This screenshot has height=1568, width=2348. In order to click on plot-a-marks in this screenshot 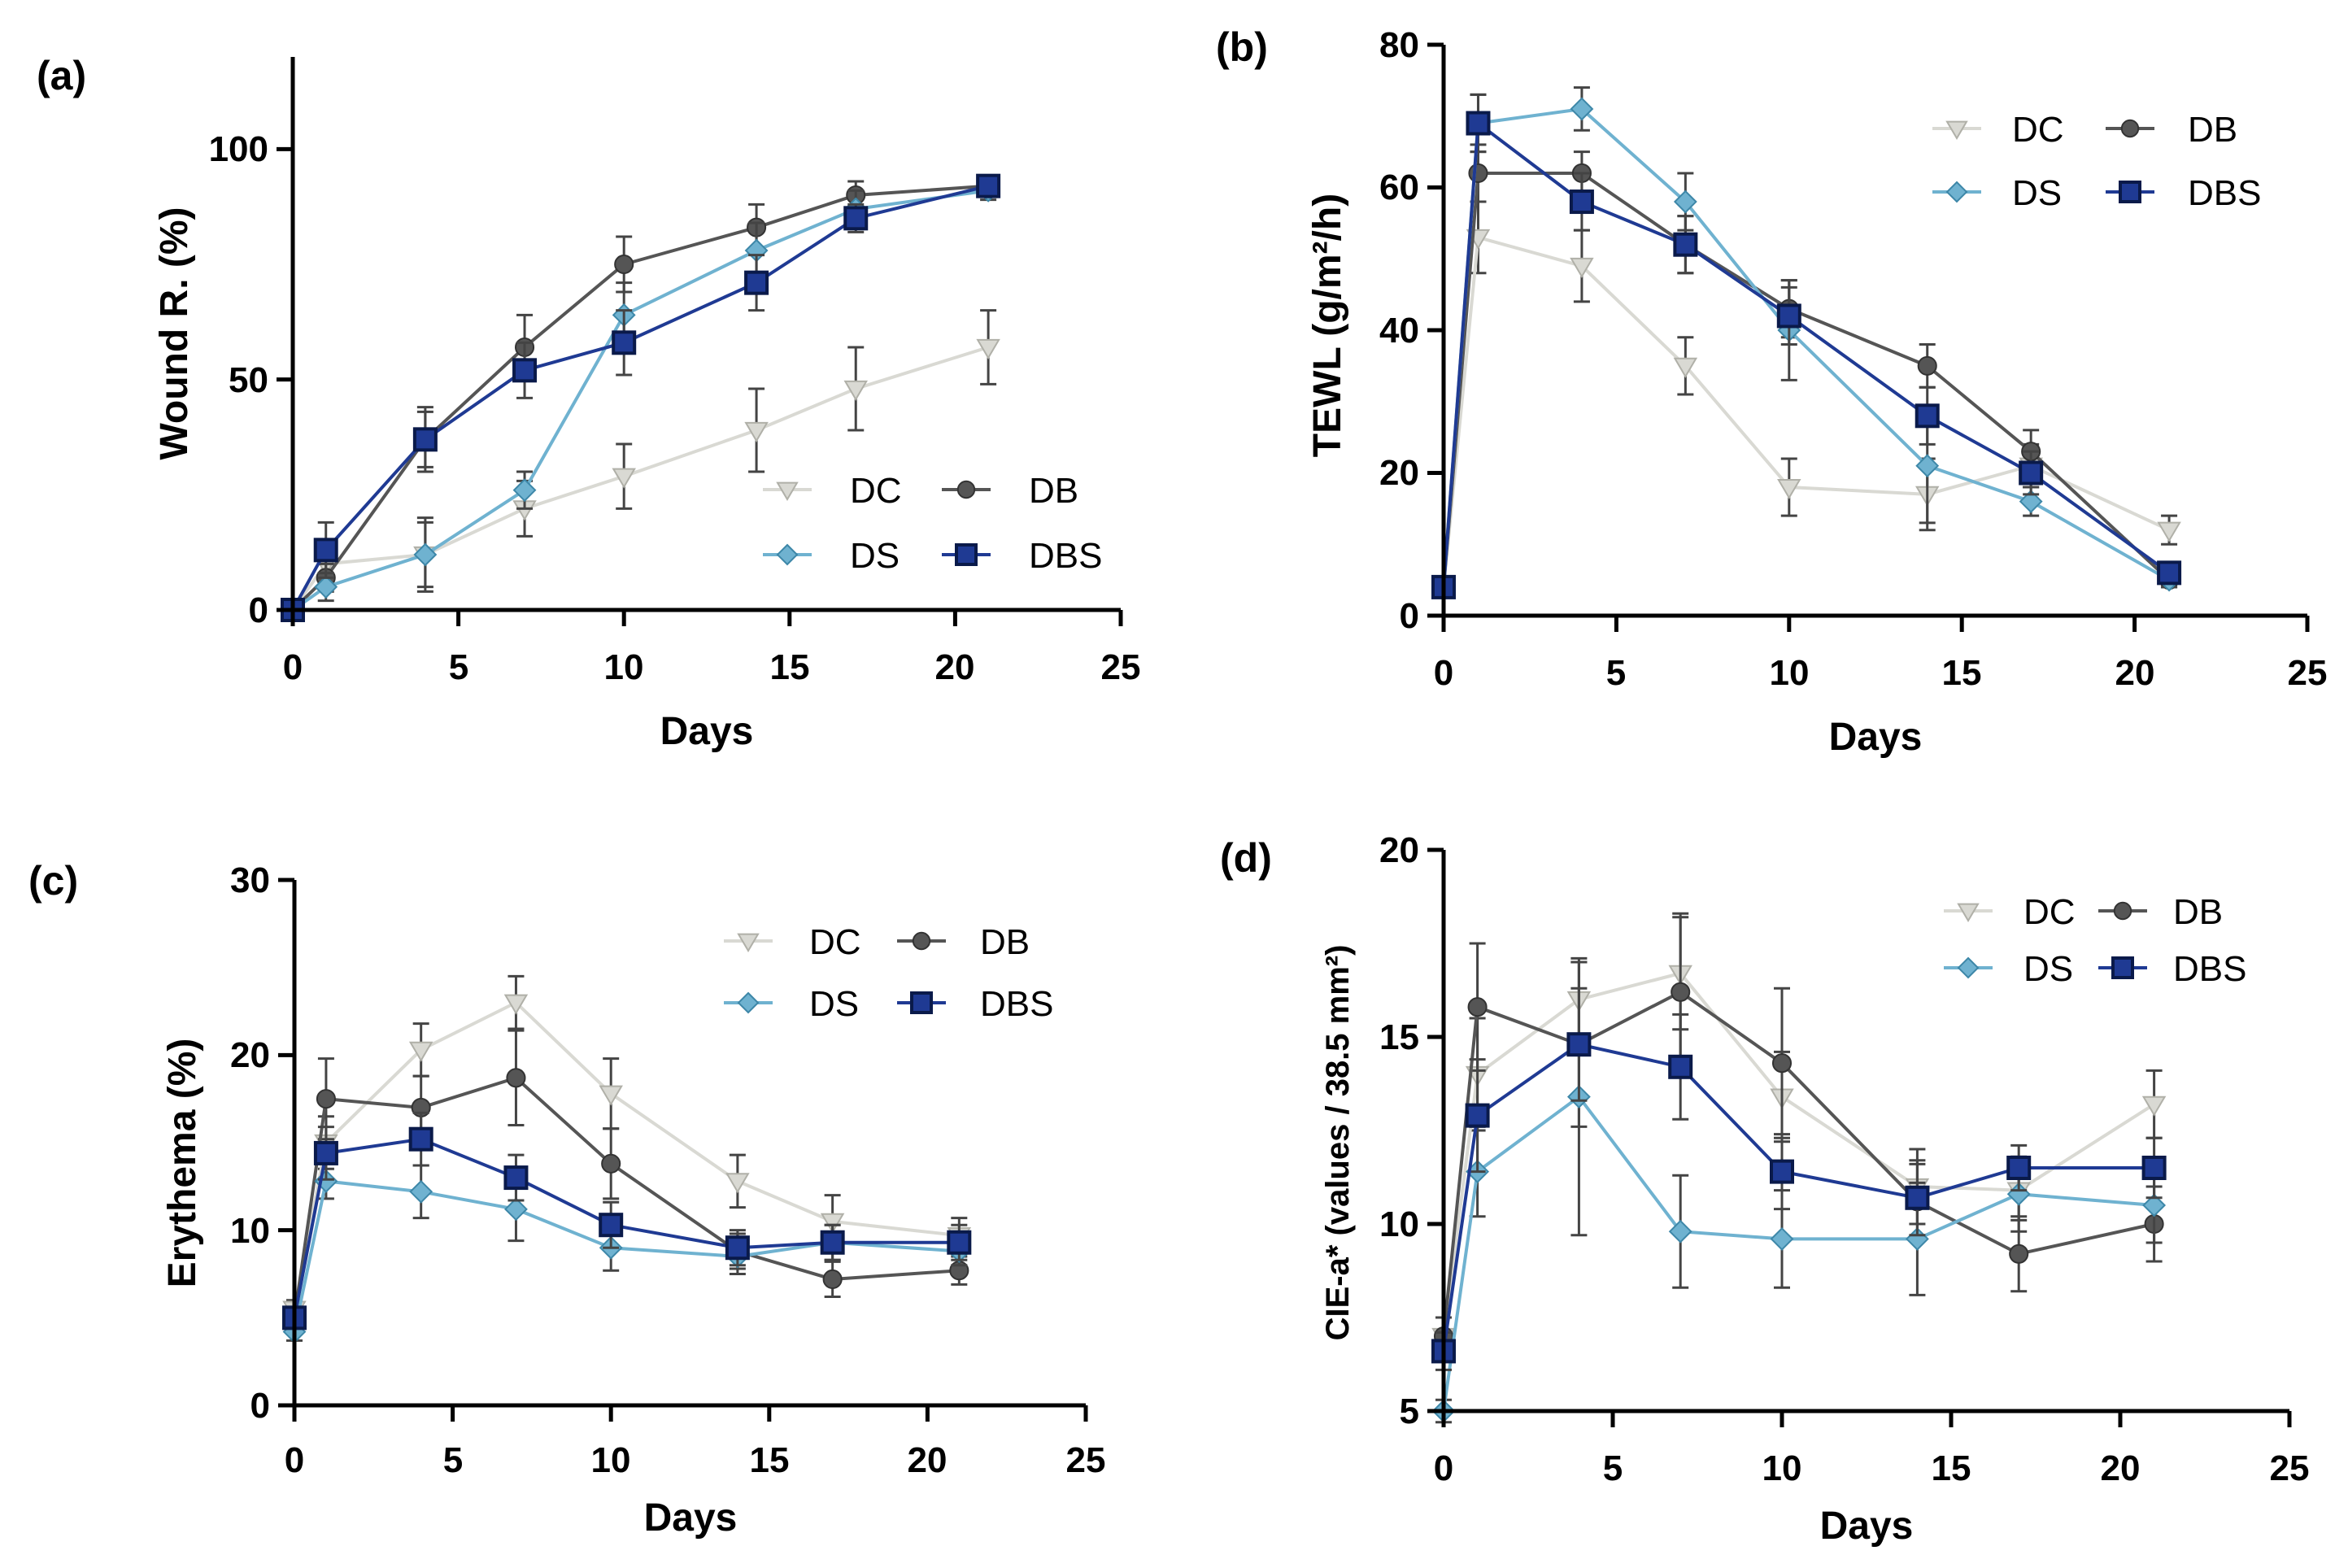, I will do `click(641, 397)`.